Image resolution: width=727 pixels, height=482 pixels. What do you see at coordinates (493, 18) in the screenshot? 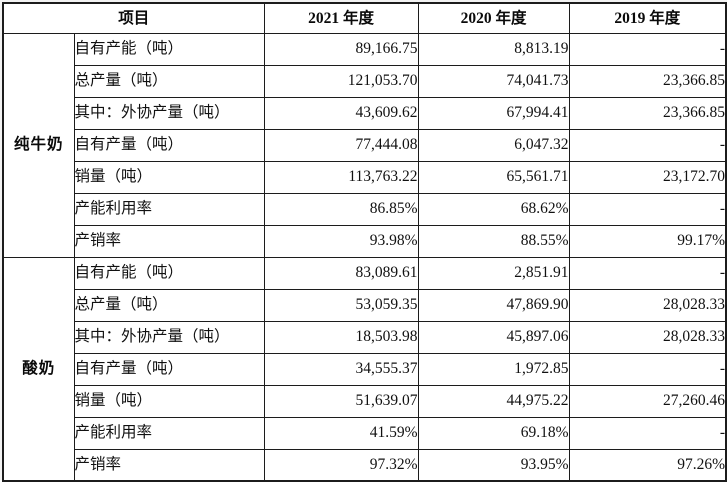
I see `header-year-2020: 2020 年度` at bounding box center [493, 18].